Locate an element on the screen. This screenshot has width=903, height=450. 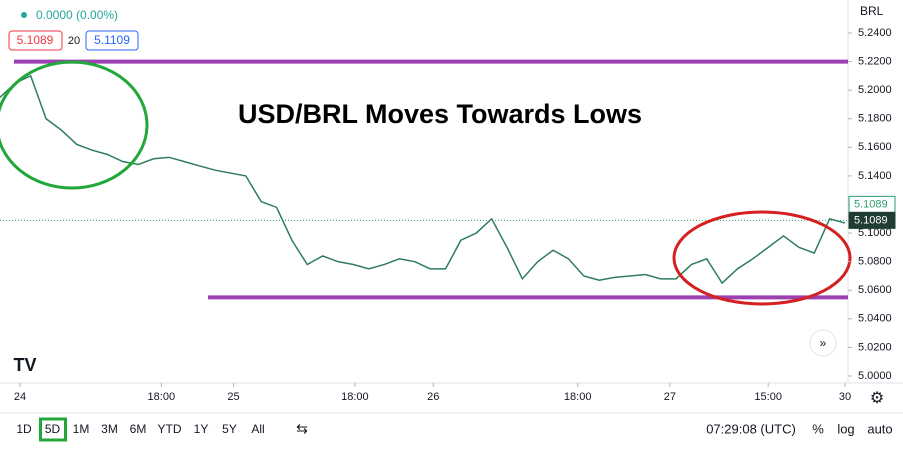
range-button: YTD is located at coordinates (170, 429).